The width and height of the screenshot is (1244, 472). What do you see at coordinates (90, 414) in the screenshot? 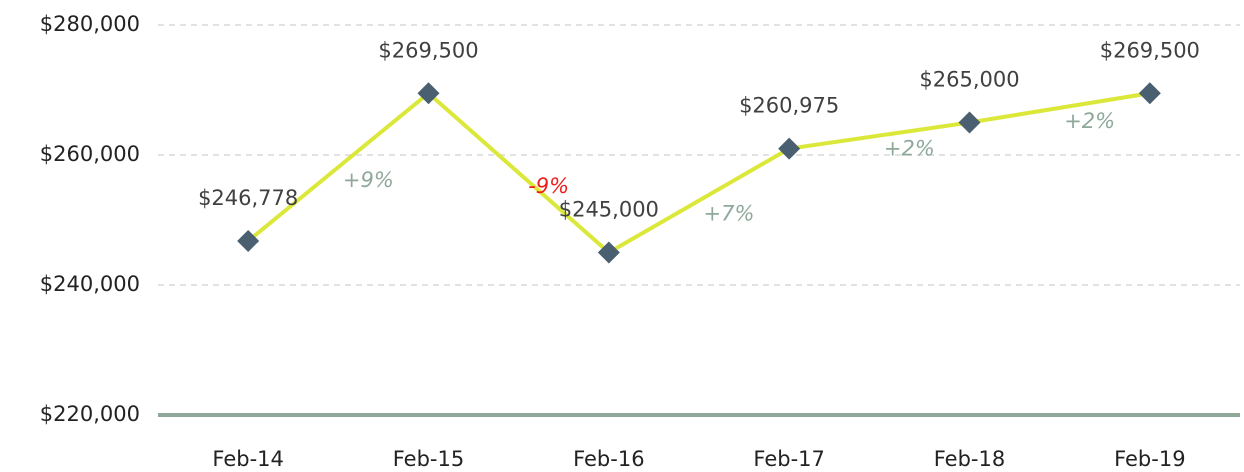
I see `y-tick-label: $220,000` at bounding box center [90, 414].